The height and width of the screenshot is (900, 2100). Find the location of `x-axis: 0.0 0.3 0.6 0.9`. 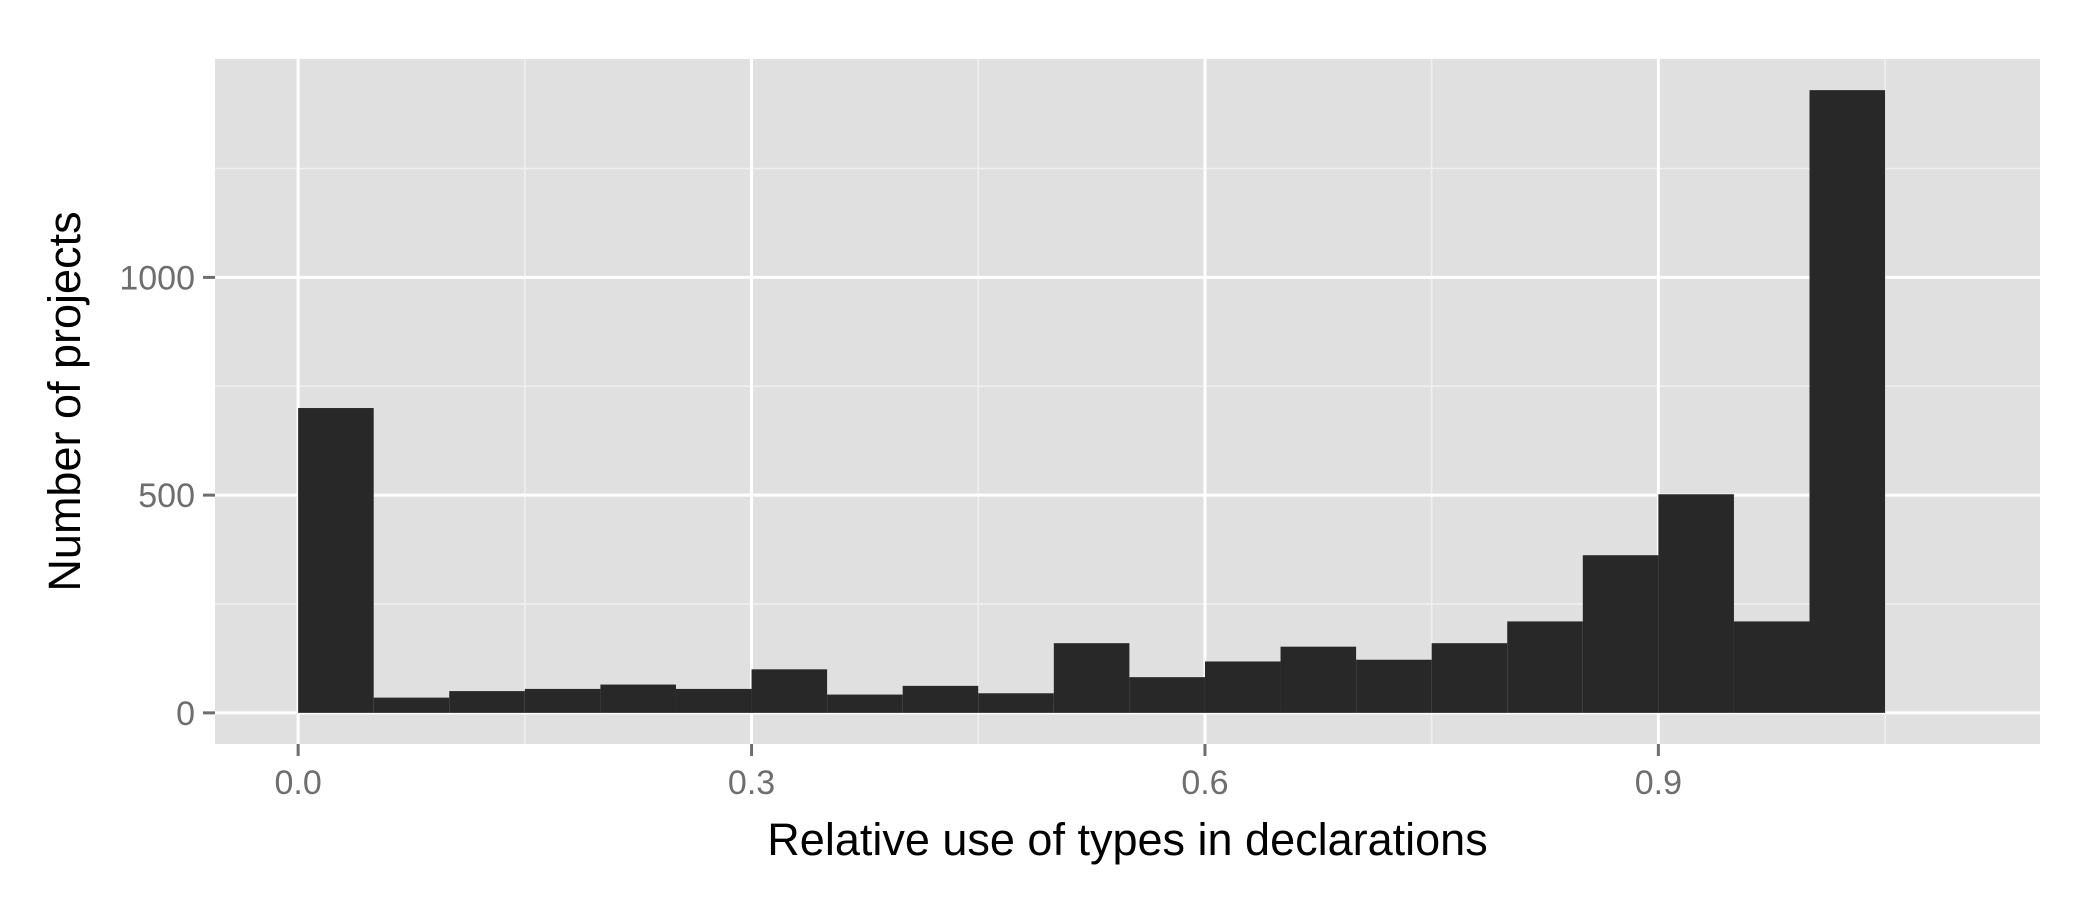

x-axis: 0.0 0.3 0.6 0.9 is located at coordinates (978, 773).